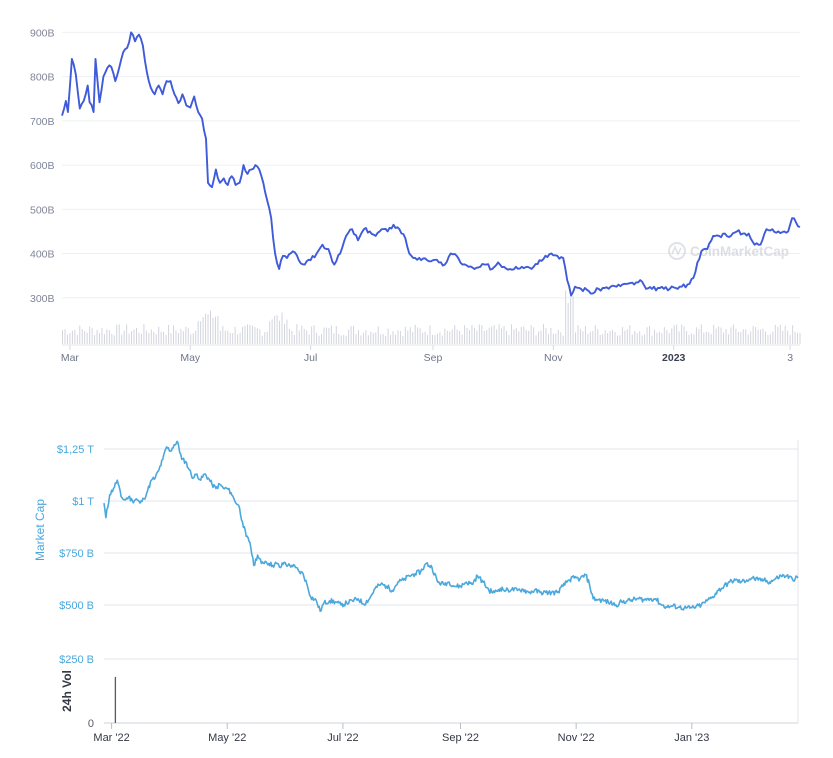  What do you see at coordinates (111, 738) in the screenshot?
I see `x-tick-label: Mar '22` at bounding box center [111, 738].